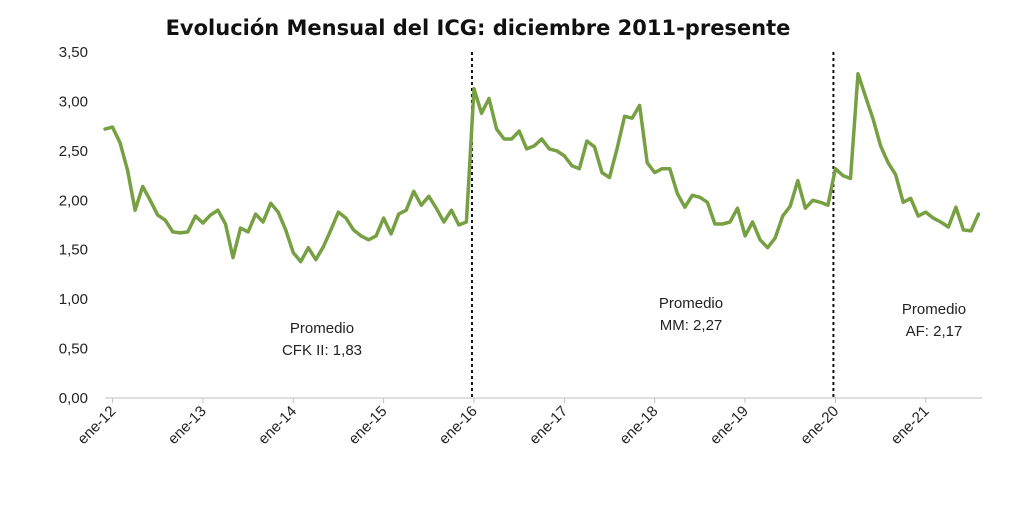  I want to click on x-tick-label: ene-20, so click(819, 425).